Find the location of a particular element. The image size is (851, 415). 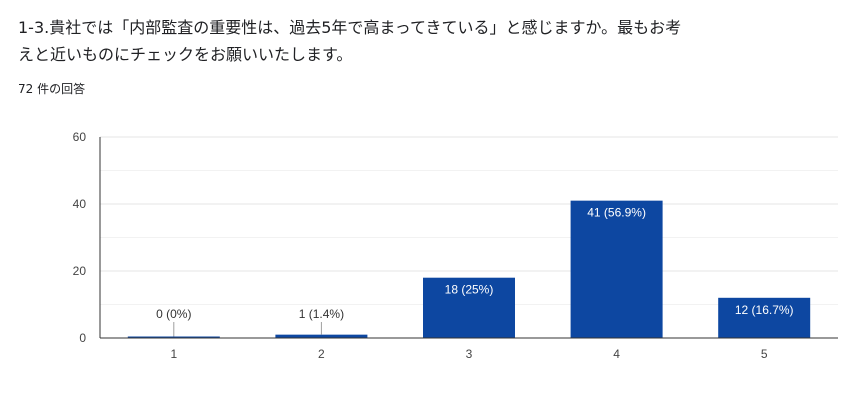

data-label: 12 (16.7%) is located at coordinates (764, 310).